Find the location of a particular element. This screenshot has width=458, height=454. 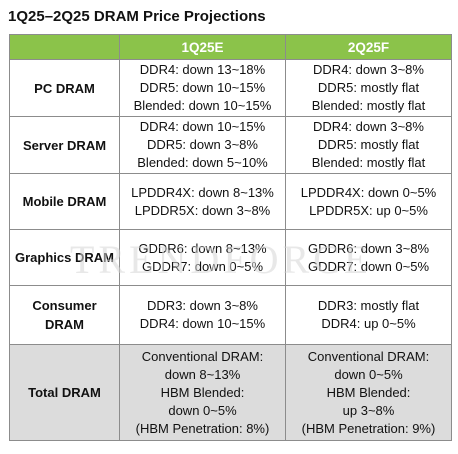

row-label-text: Consumer is located at coordinates (64, 305).